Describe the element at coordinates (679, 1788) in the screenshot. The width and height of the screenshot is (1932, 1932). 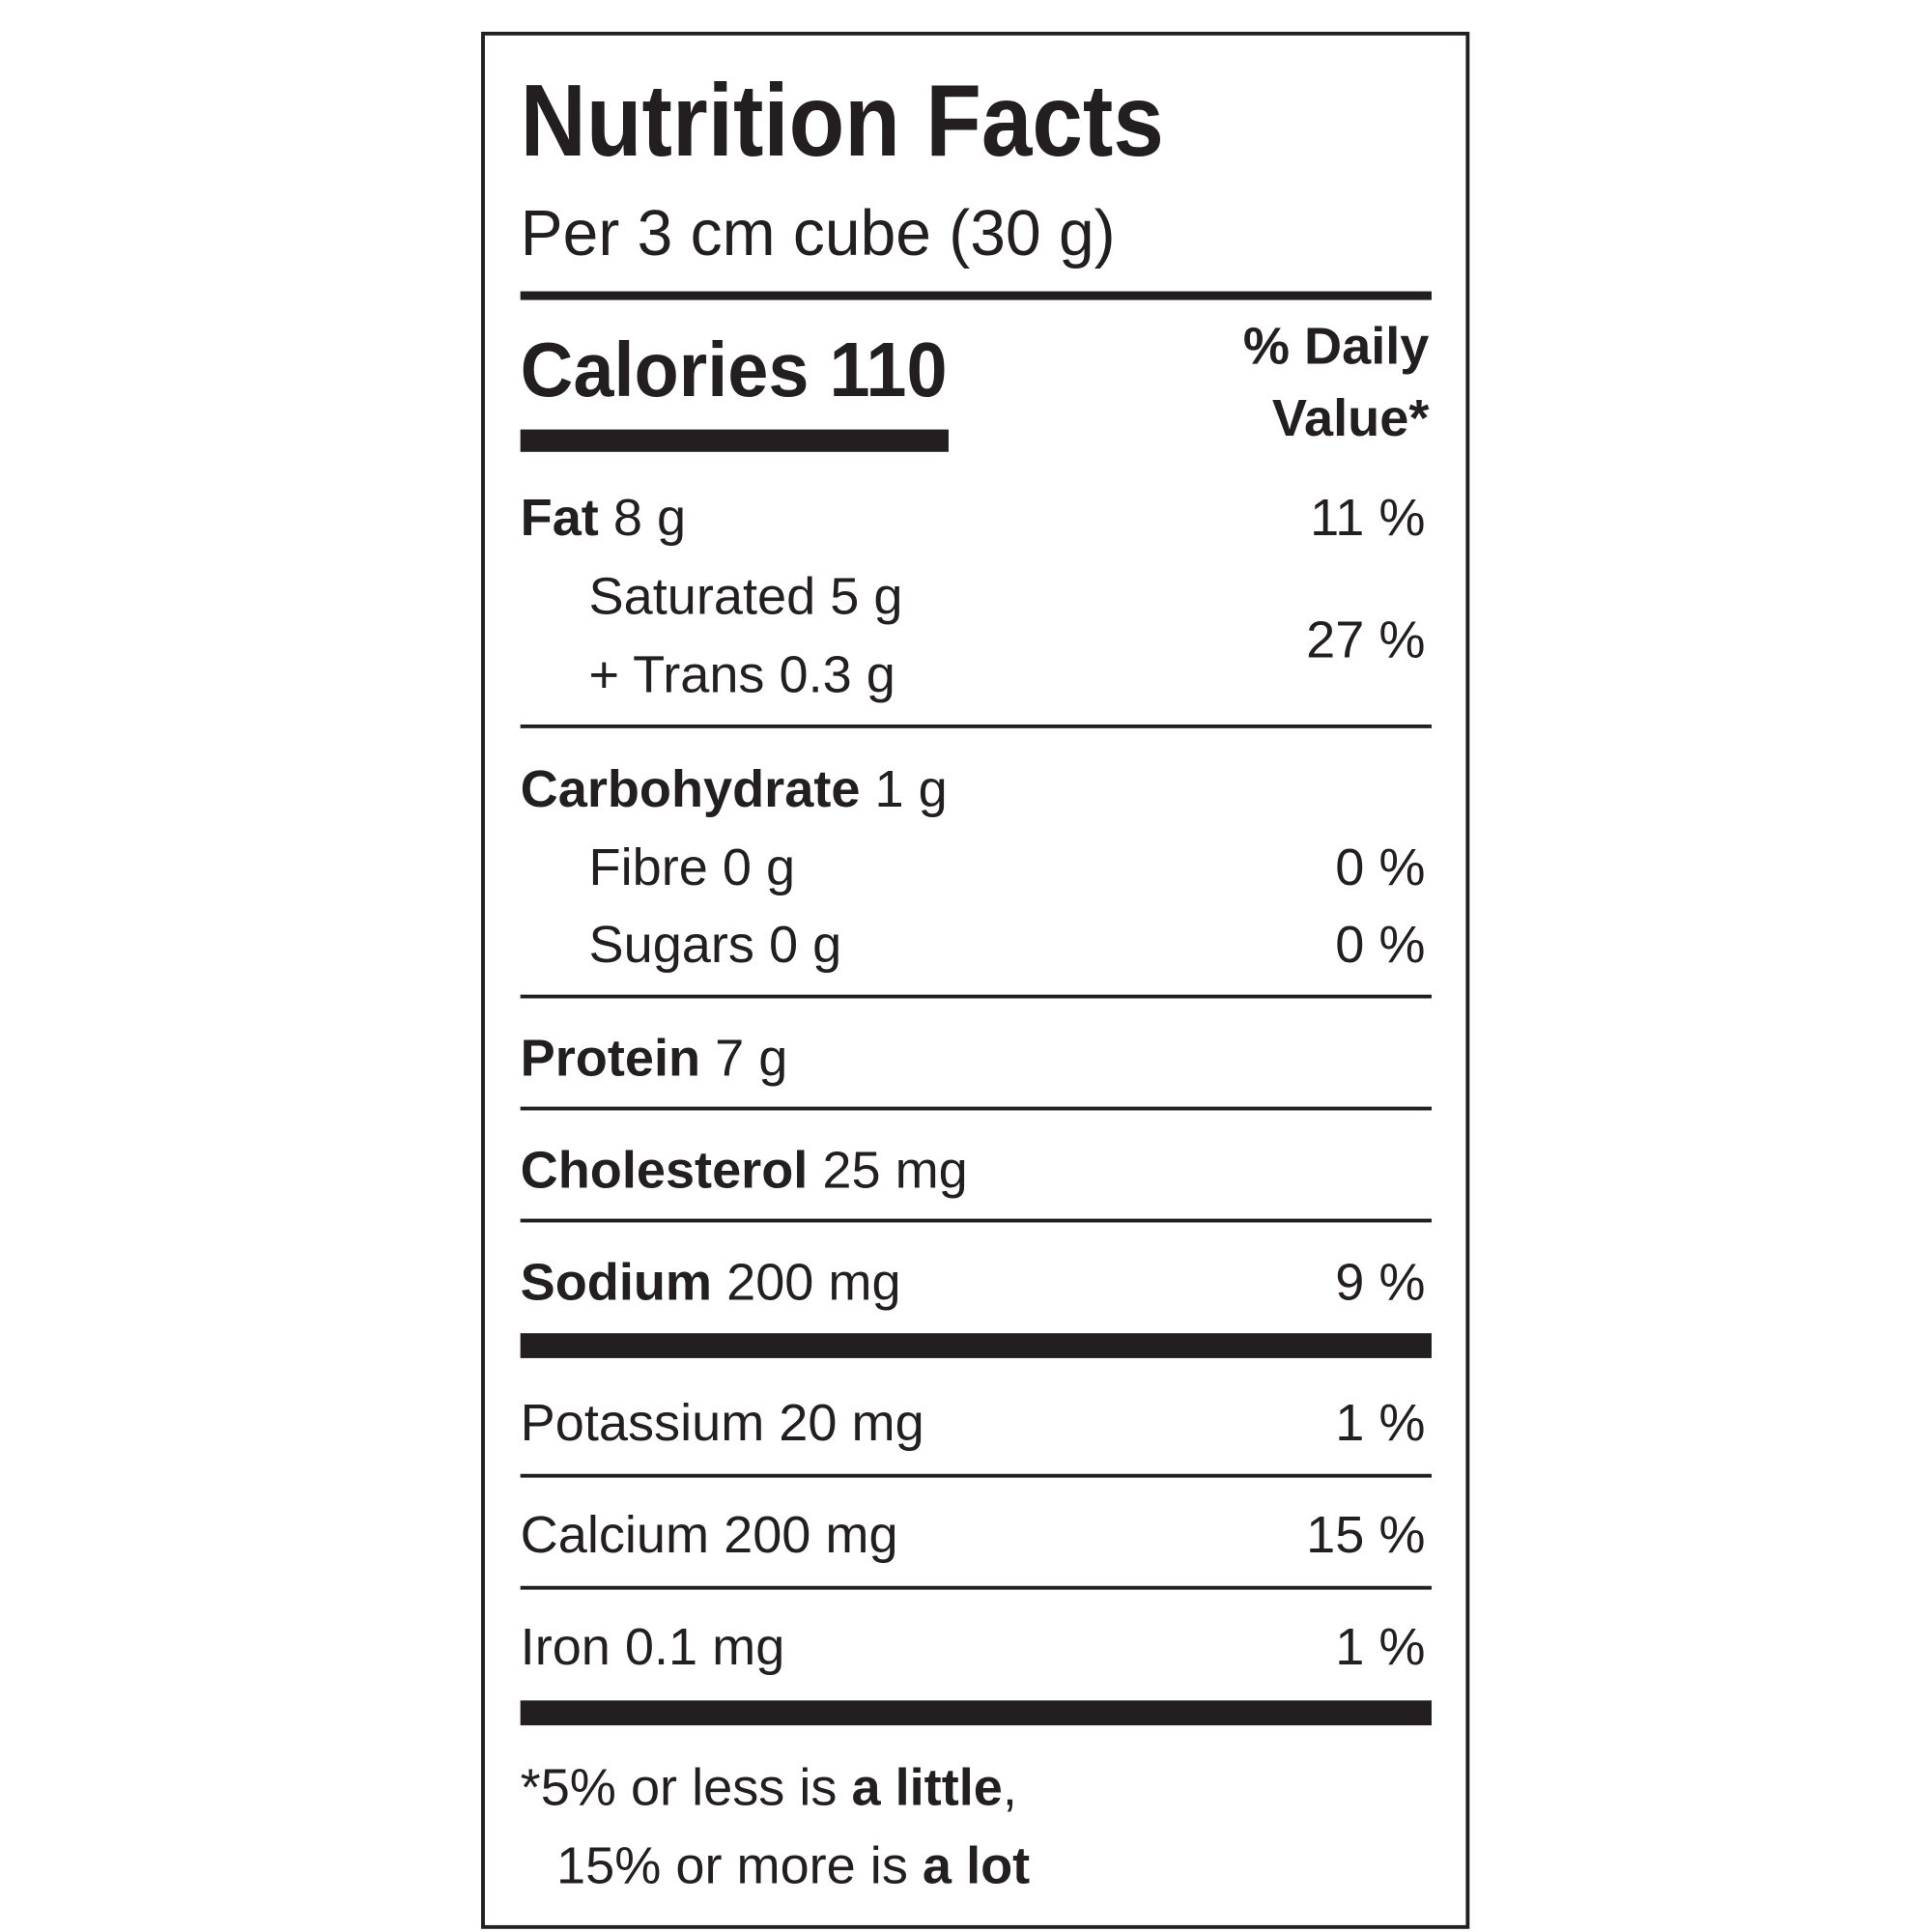
I see `footnote-text: *5% or less is` at that location.